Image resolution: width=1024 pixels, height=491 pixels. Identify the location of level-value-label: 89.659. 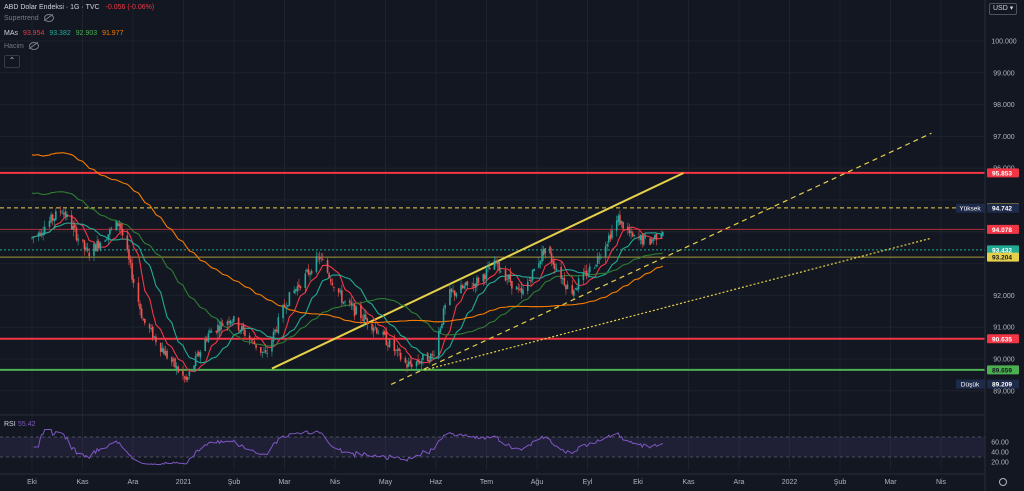
(1002, 370).